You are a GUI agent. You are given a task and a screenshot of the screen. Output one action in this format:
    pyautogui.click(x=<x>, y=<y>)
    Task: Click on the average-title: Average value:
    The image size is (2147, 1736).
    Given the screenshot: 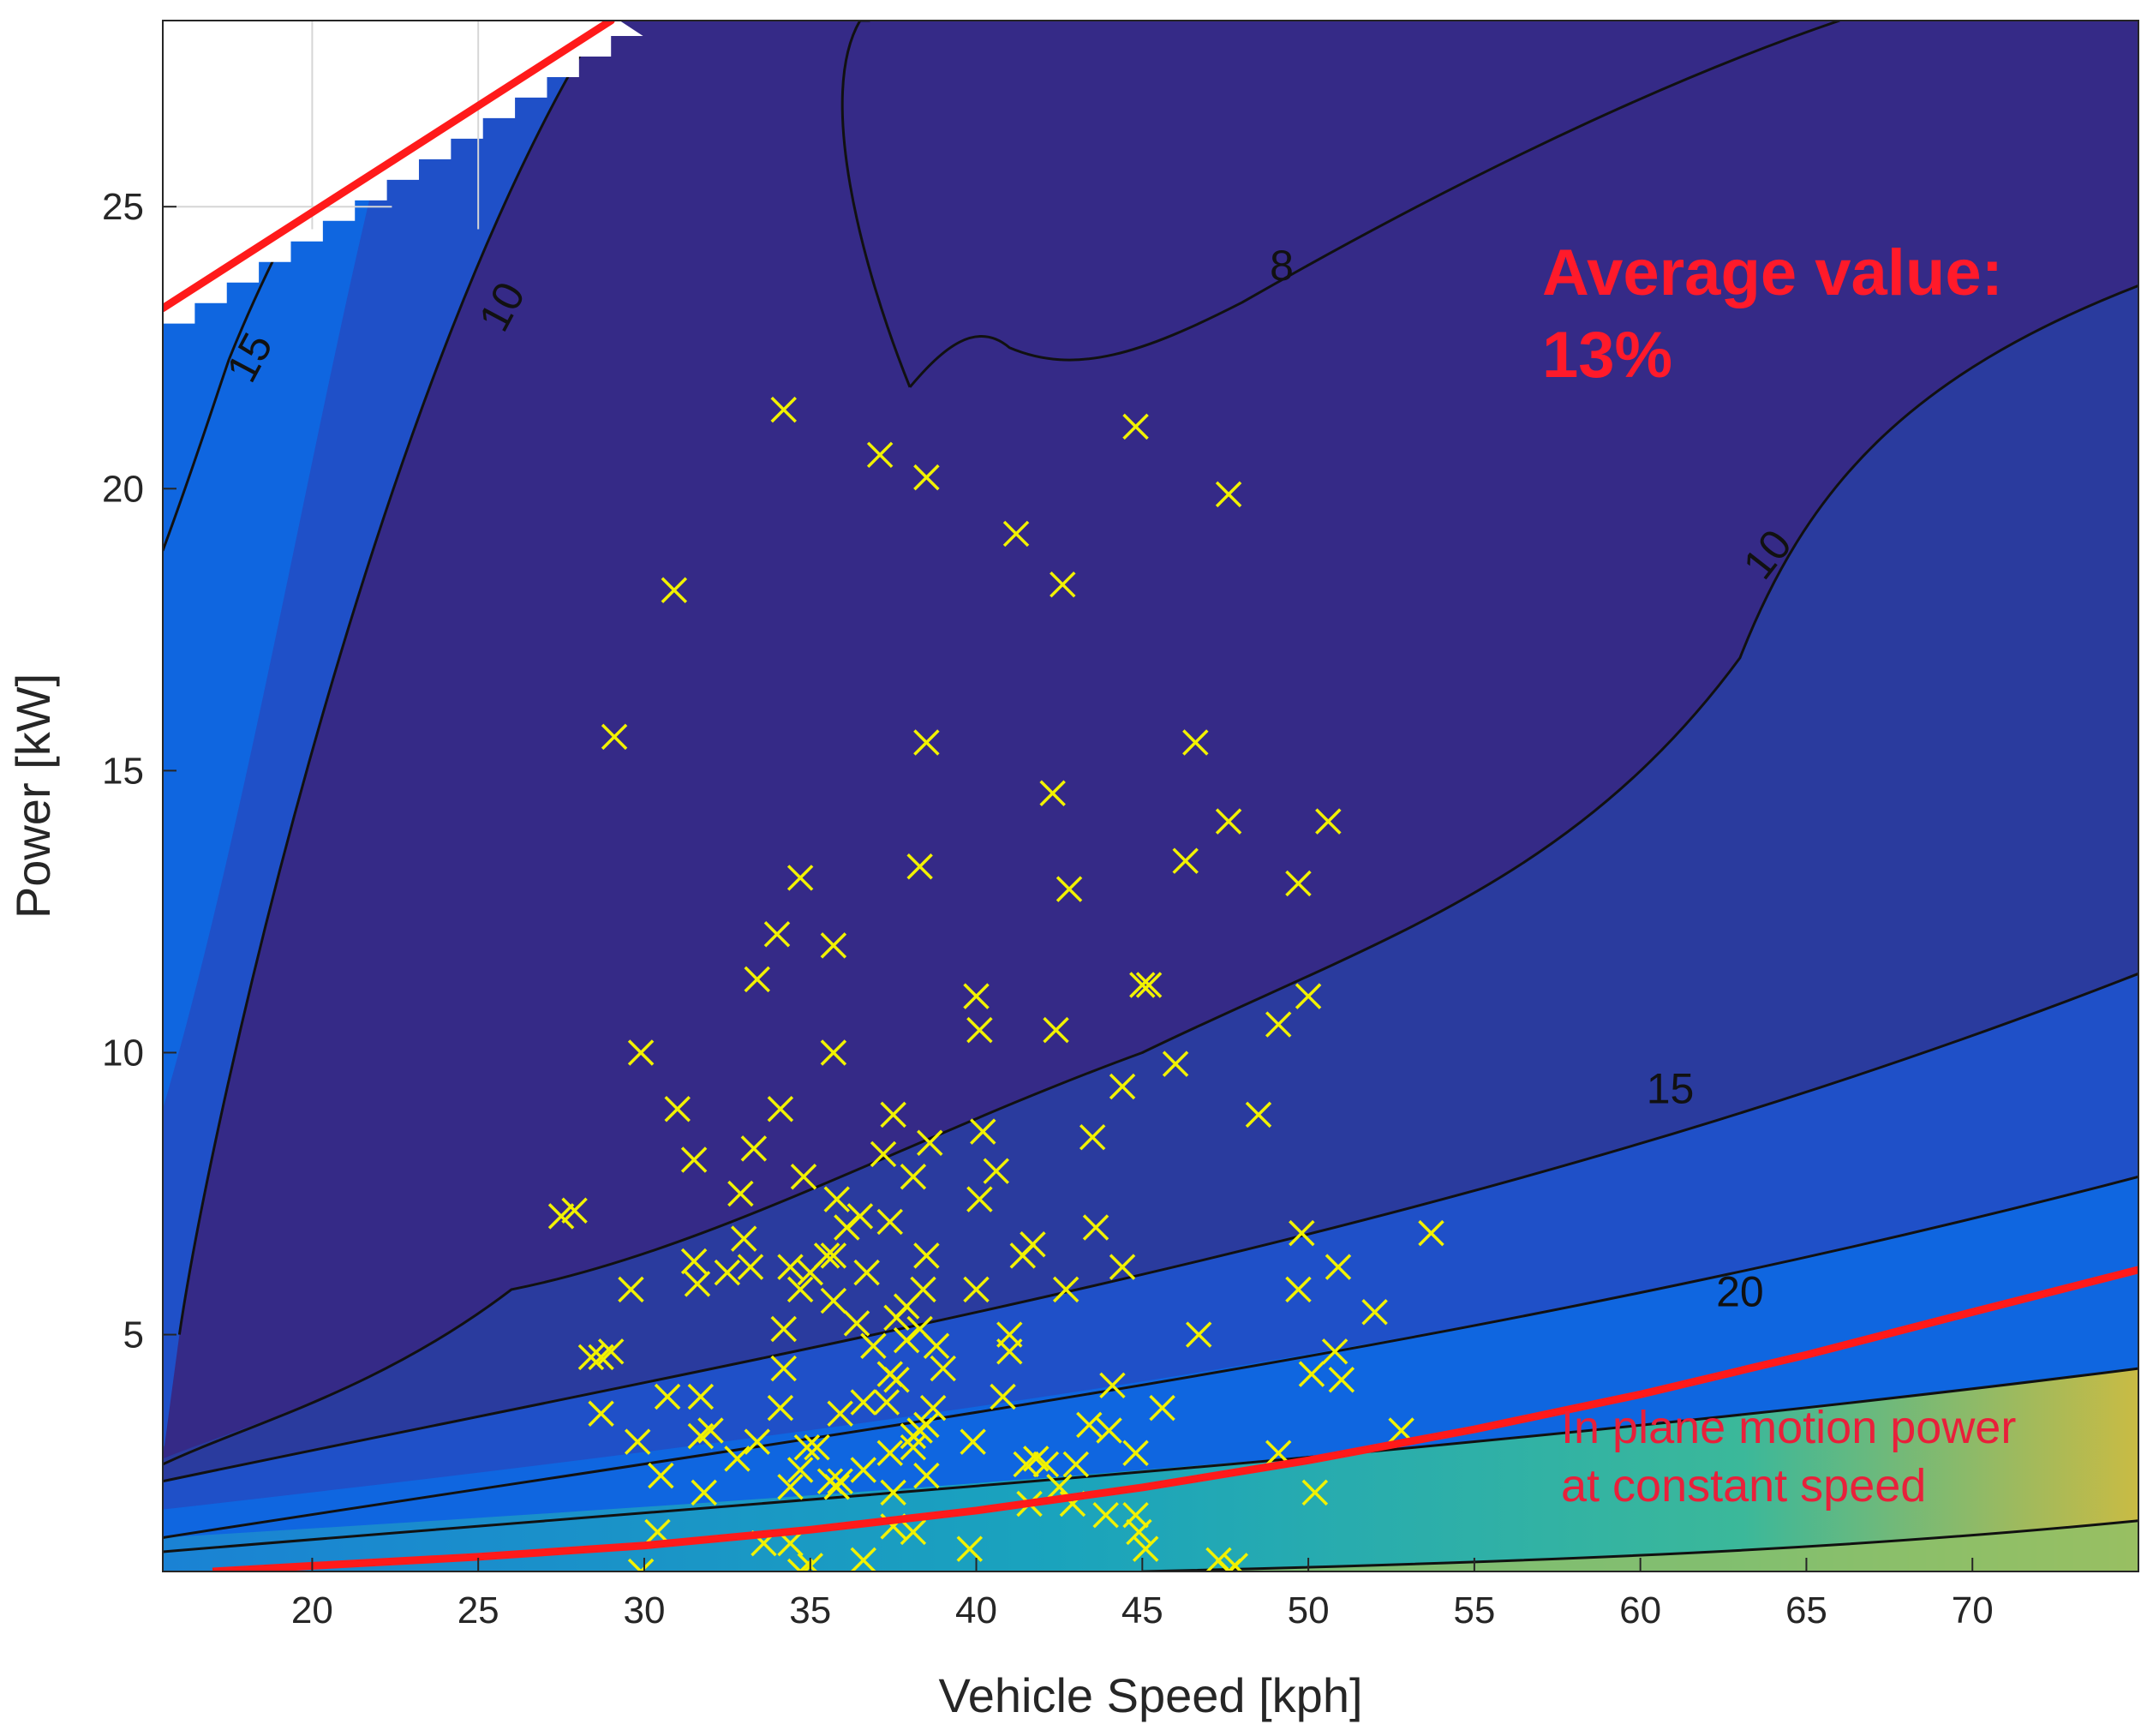 What is the action you would take?
    pyautogui.click(x=1772, y=272)
    